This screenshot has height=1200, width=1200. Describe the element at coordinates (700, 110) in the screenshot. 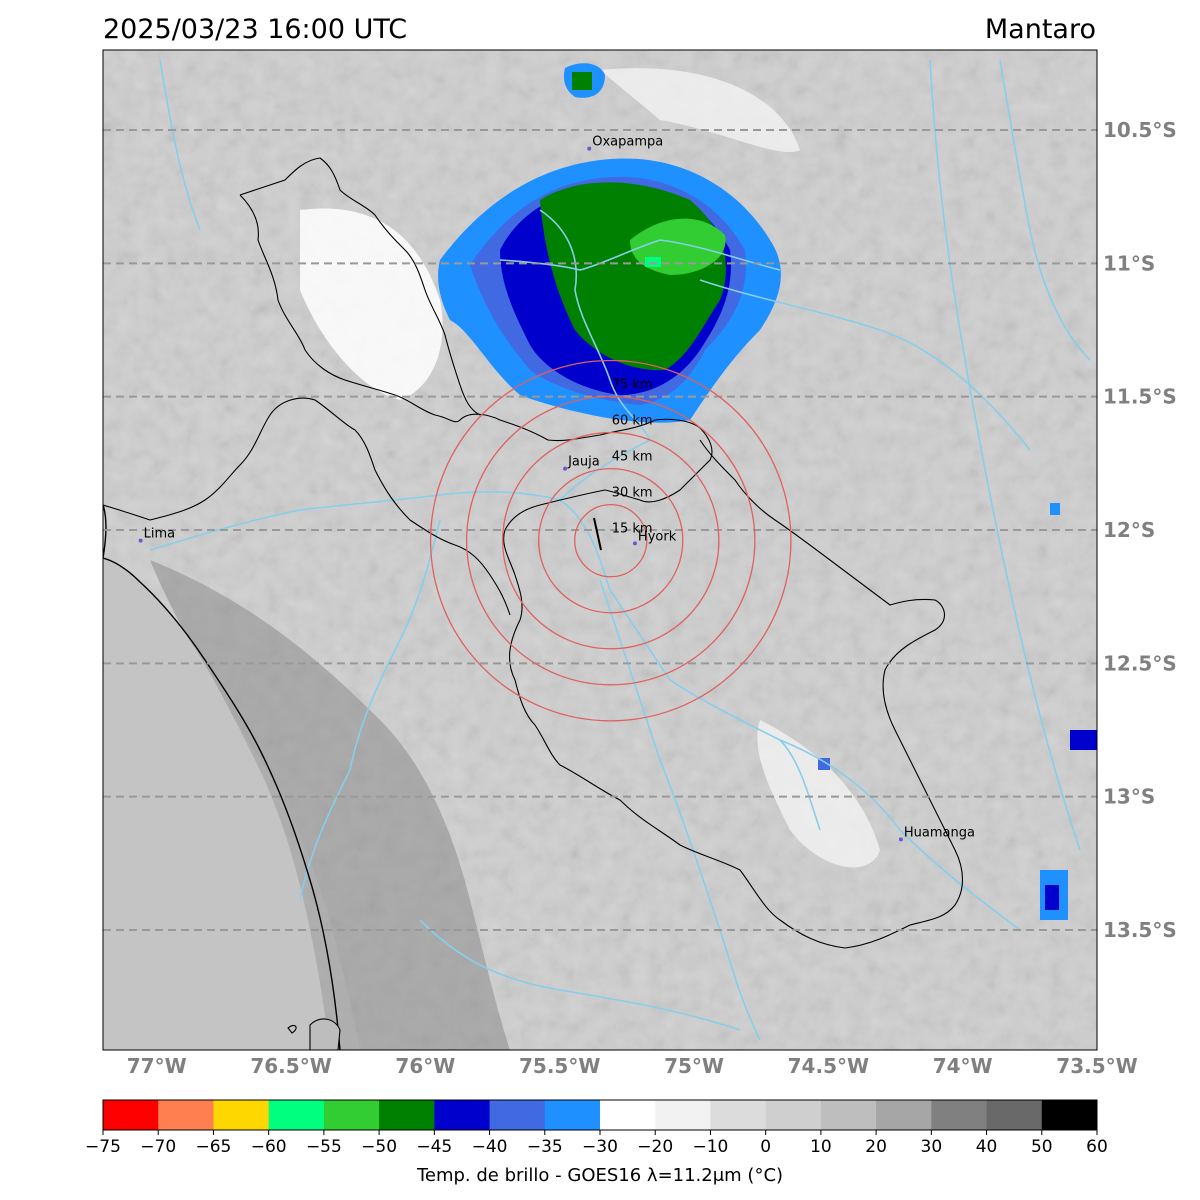

I see `cloud-patch-north` at that location.